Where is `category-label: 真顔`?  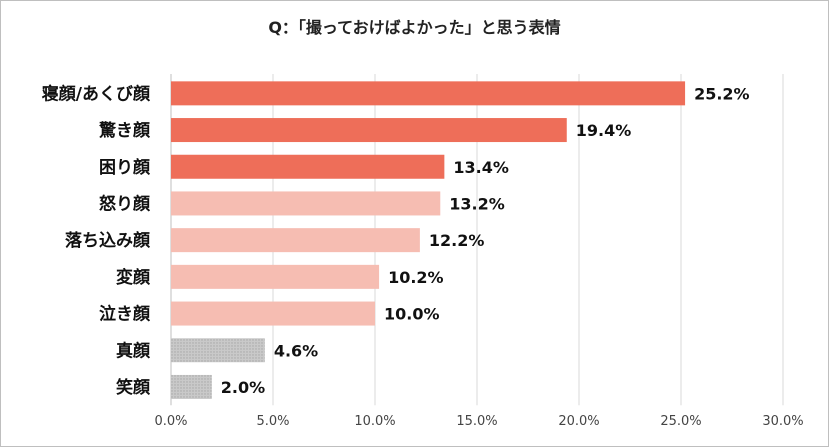 category-label: 真顔 is located at coordinates (133, 350).